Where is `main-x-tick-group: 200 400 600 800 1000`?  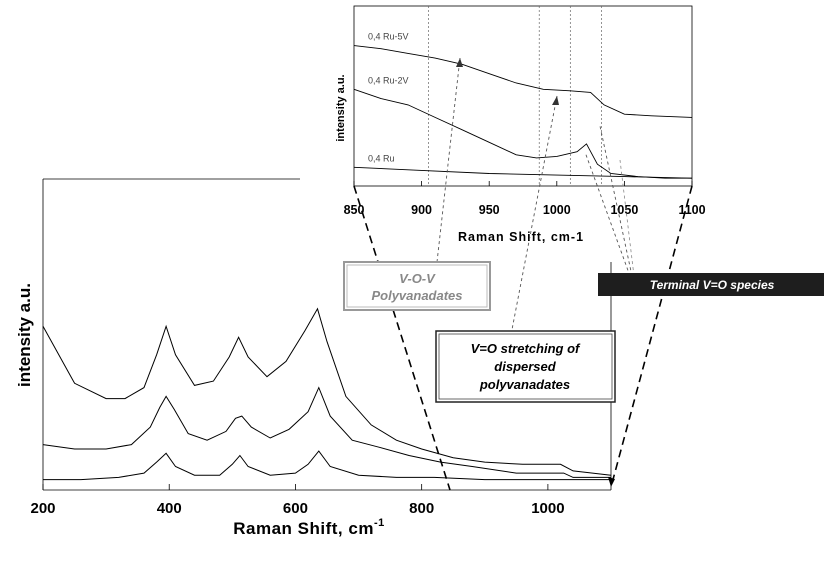 main-x-tick-group: 200 400 600 800 1000 is located at coordinates (297, 500).